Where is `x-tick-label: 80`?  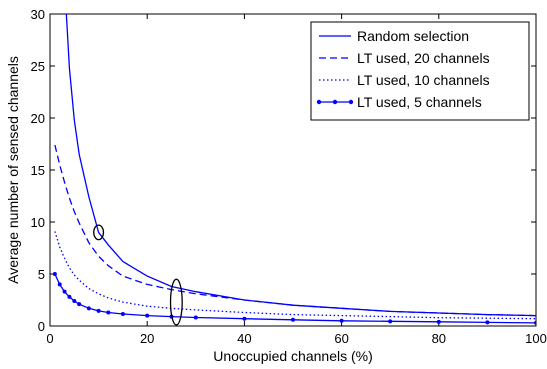
x-tick-label: 80 is located at coordinates (439, 338).